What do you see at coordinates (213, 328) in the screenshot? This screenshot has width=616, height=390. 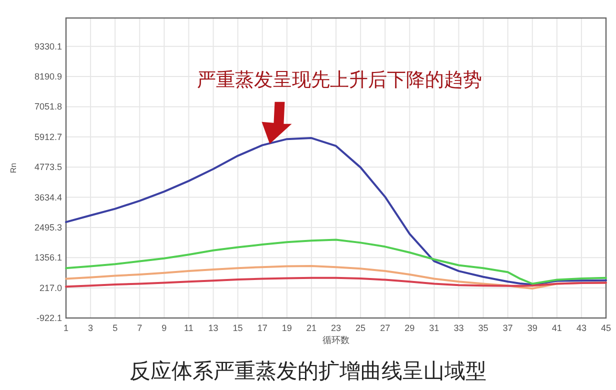 I see `x-tick-label: 13` at bounding box center [213, 328].